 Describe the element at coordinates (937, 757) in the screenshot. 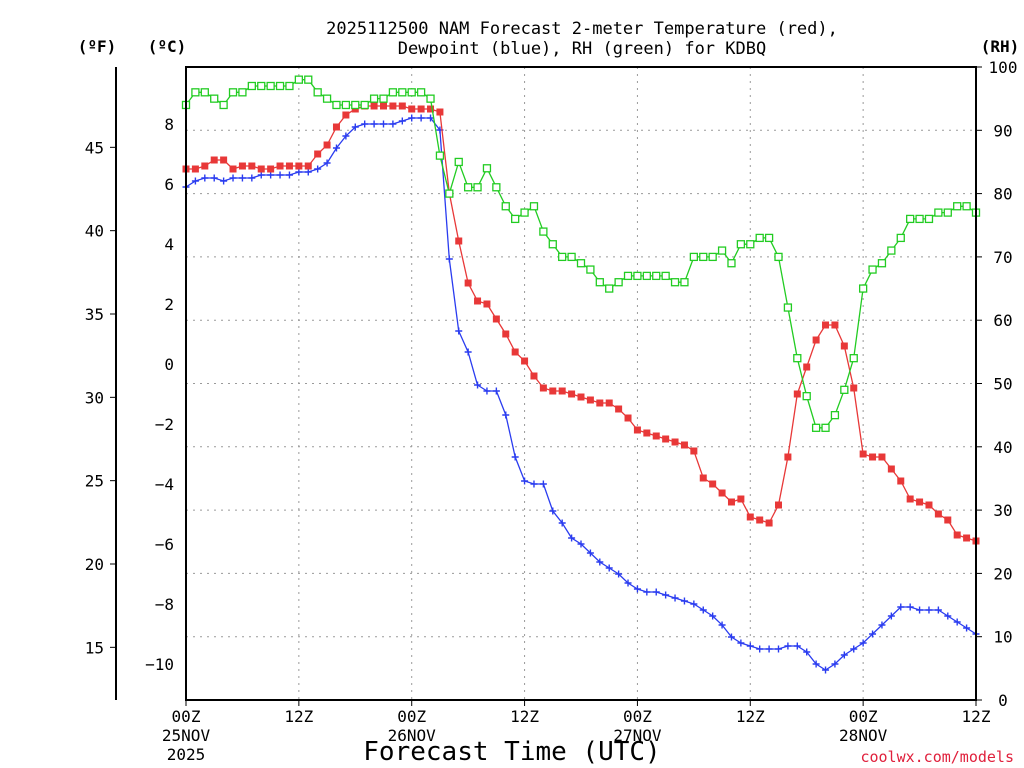

I see `credit-text: coolwx.com/models` at that location.